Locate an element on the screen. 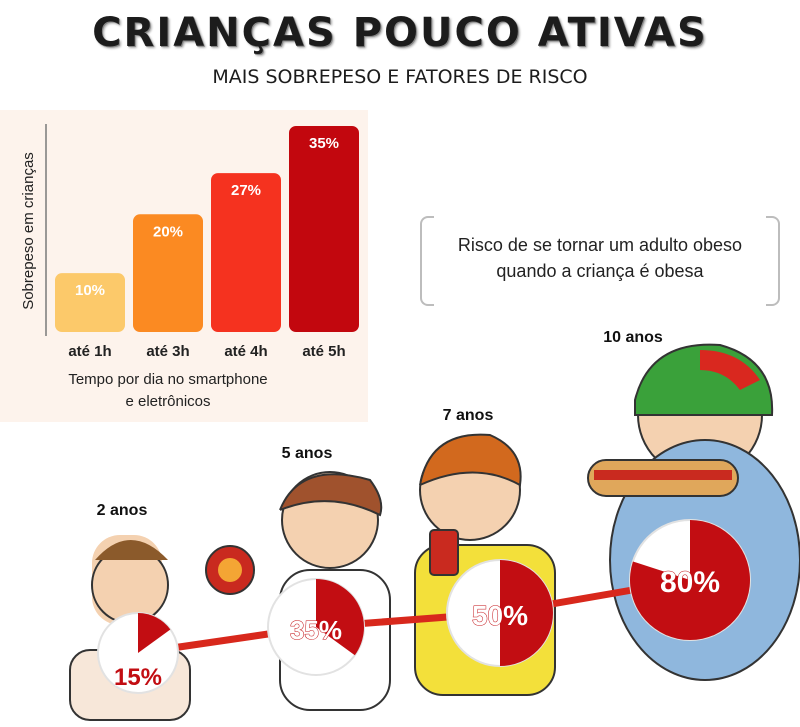  pie-value-label: 50% is located at coordinates (500, 615).